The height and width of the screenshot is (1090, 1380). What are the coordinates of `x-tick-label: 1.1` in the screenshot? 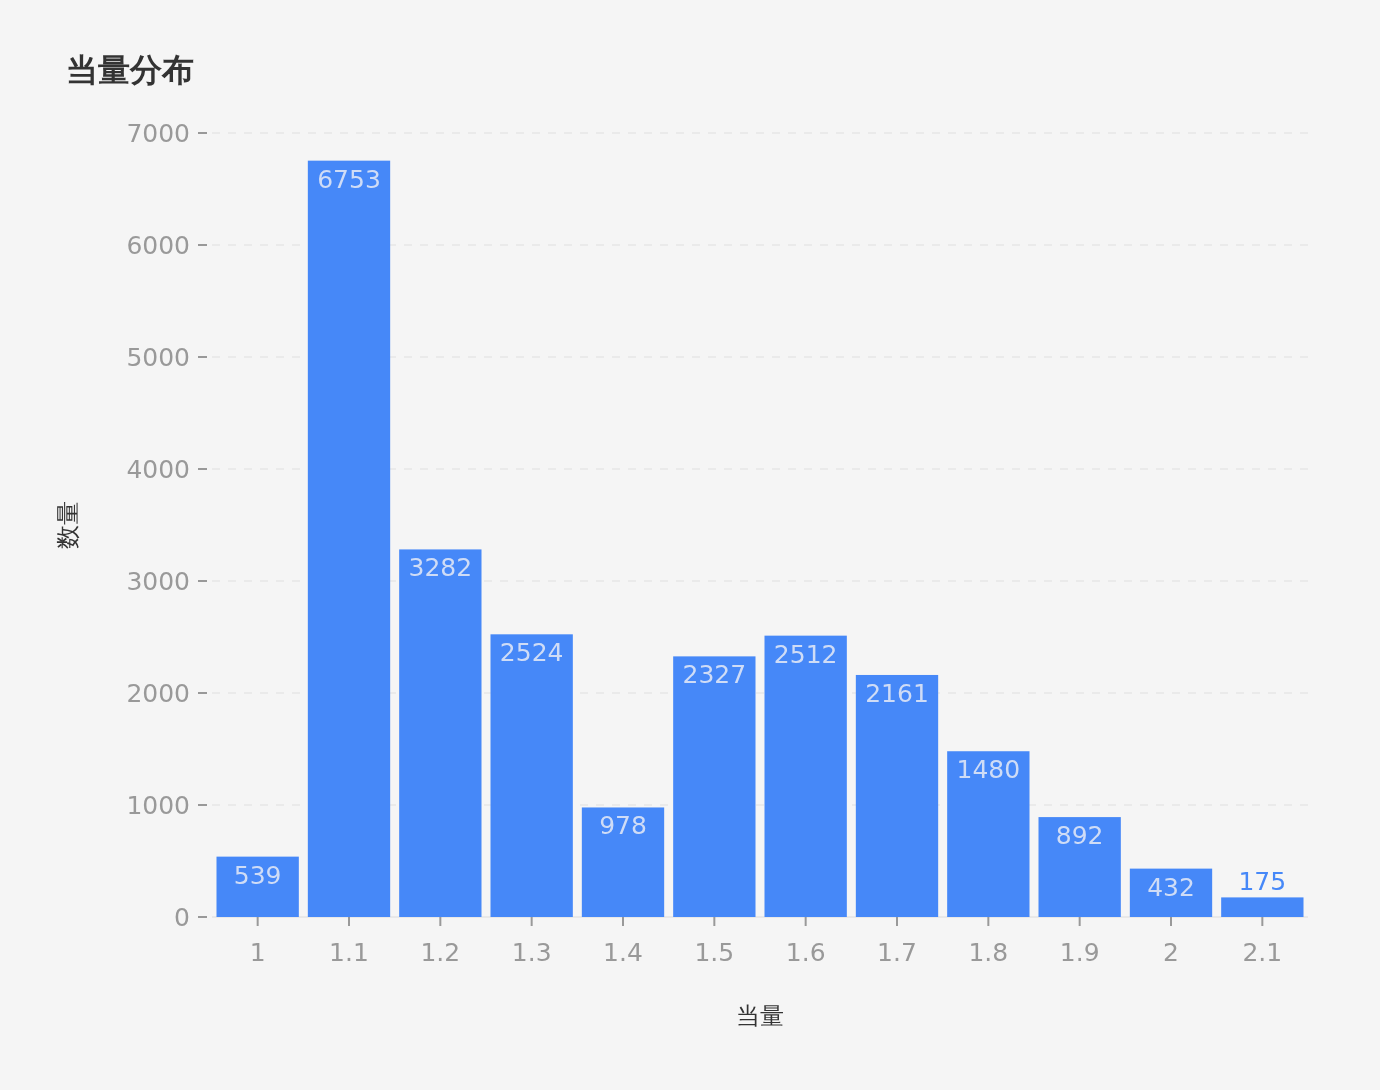 It's located at (349, 952).